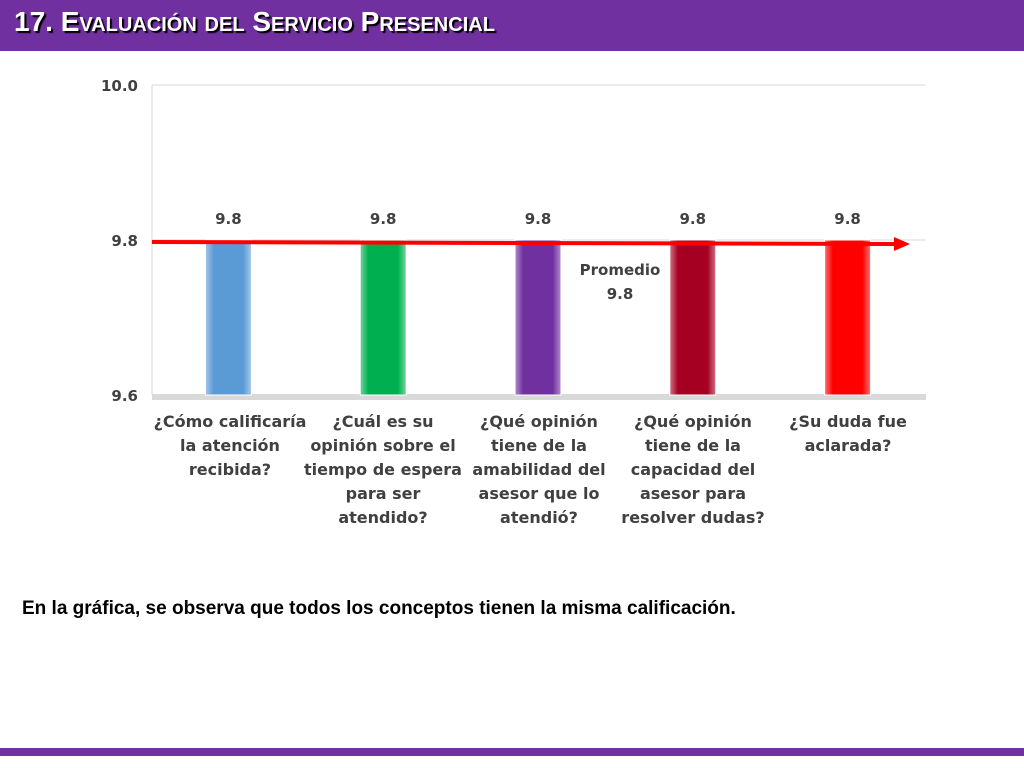 This screenshot has height=768, width=1024. What do you see at coordinates (124, 241) in the screenshot?
I see `y-tick-label: 9.8` at bounding box center [124, 241].